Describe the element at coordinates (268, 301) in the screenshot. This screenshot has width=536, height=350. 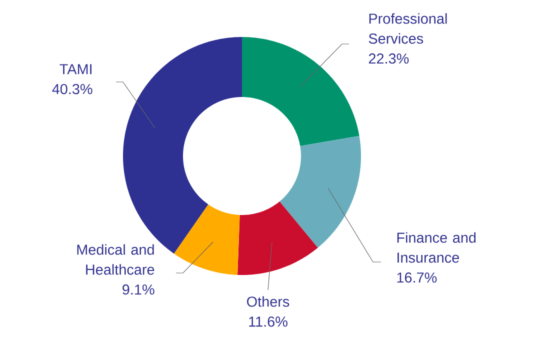
I see `slice-label: Others` at that location.